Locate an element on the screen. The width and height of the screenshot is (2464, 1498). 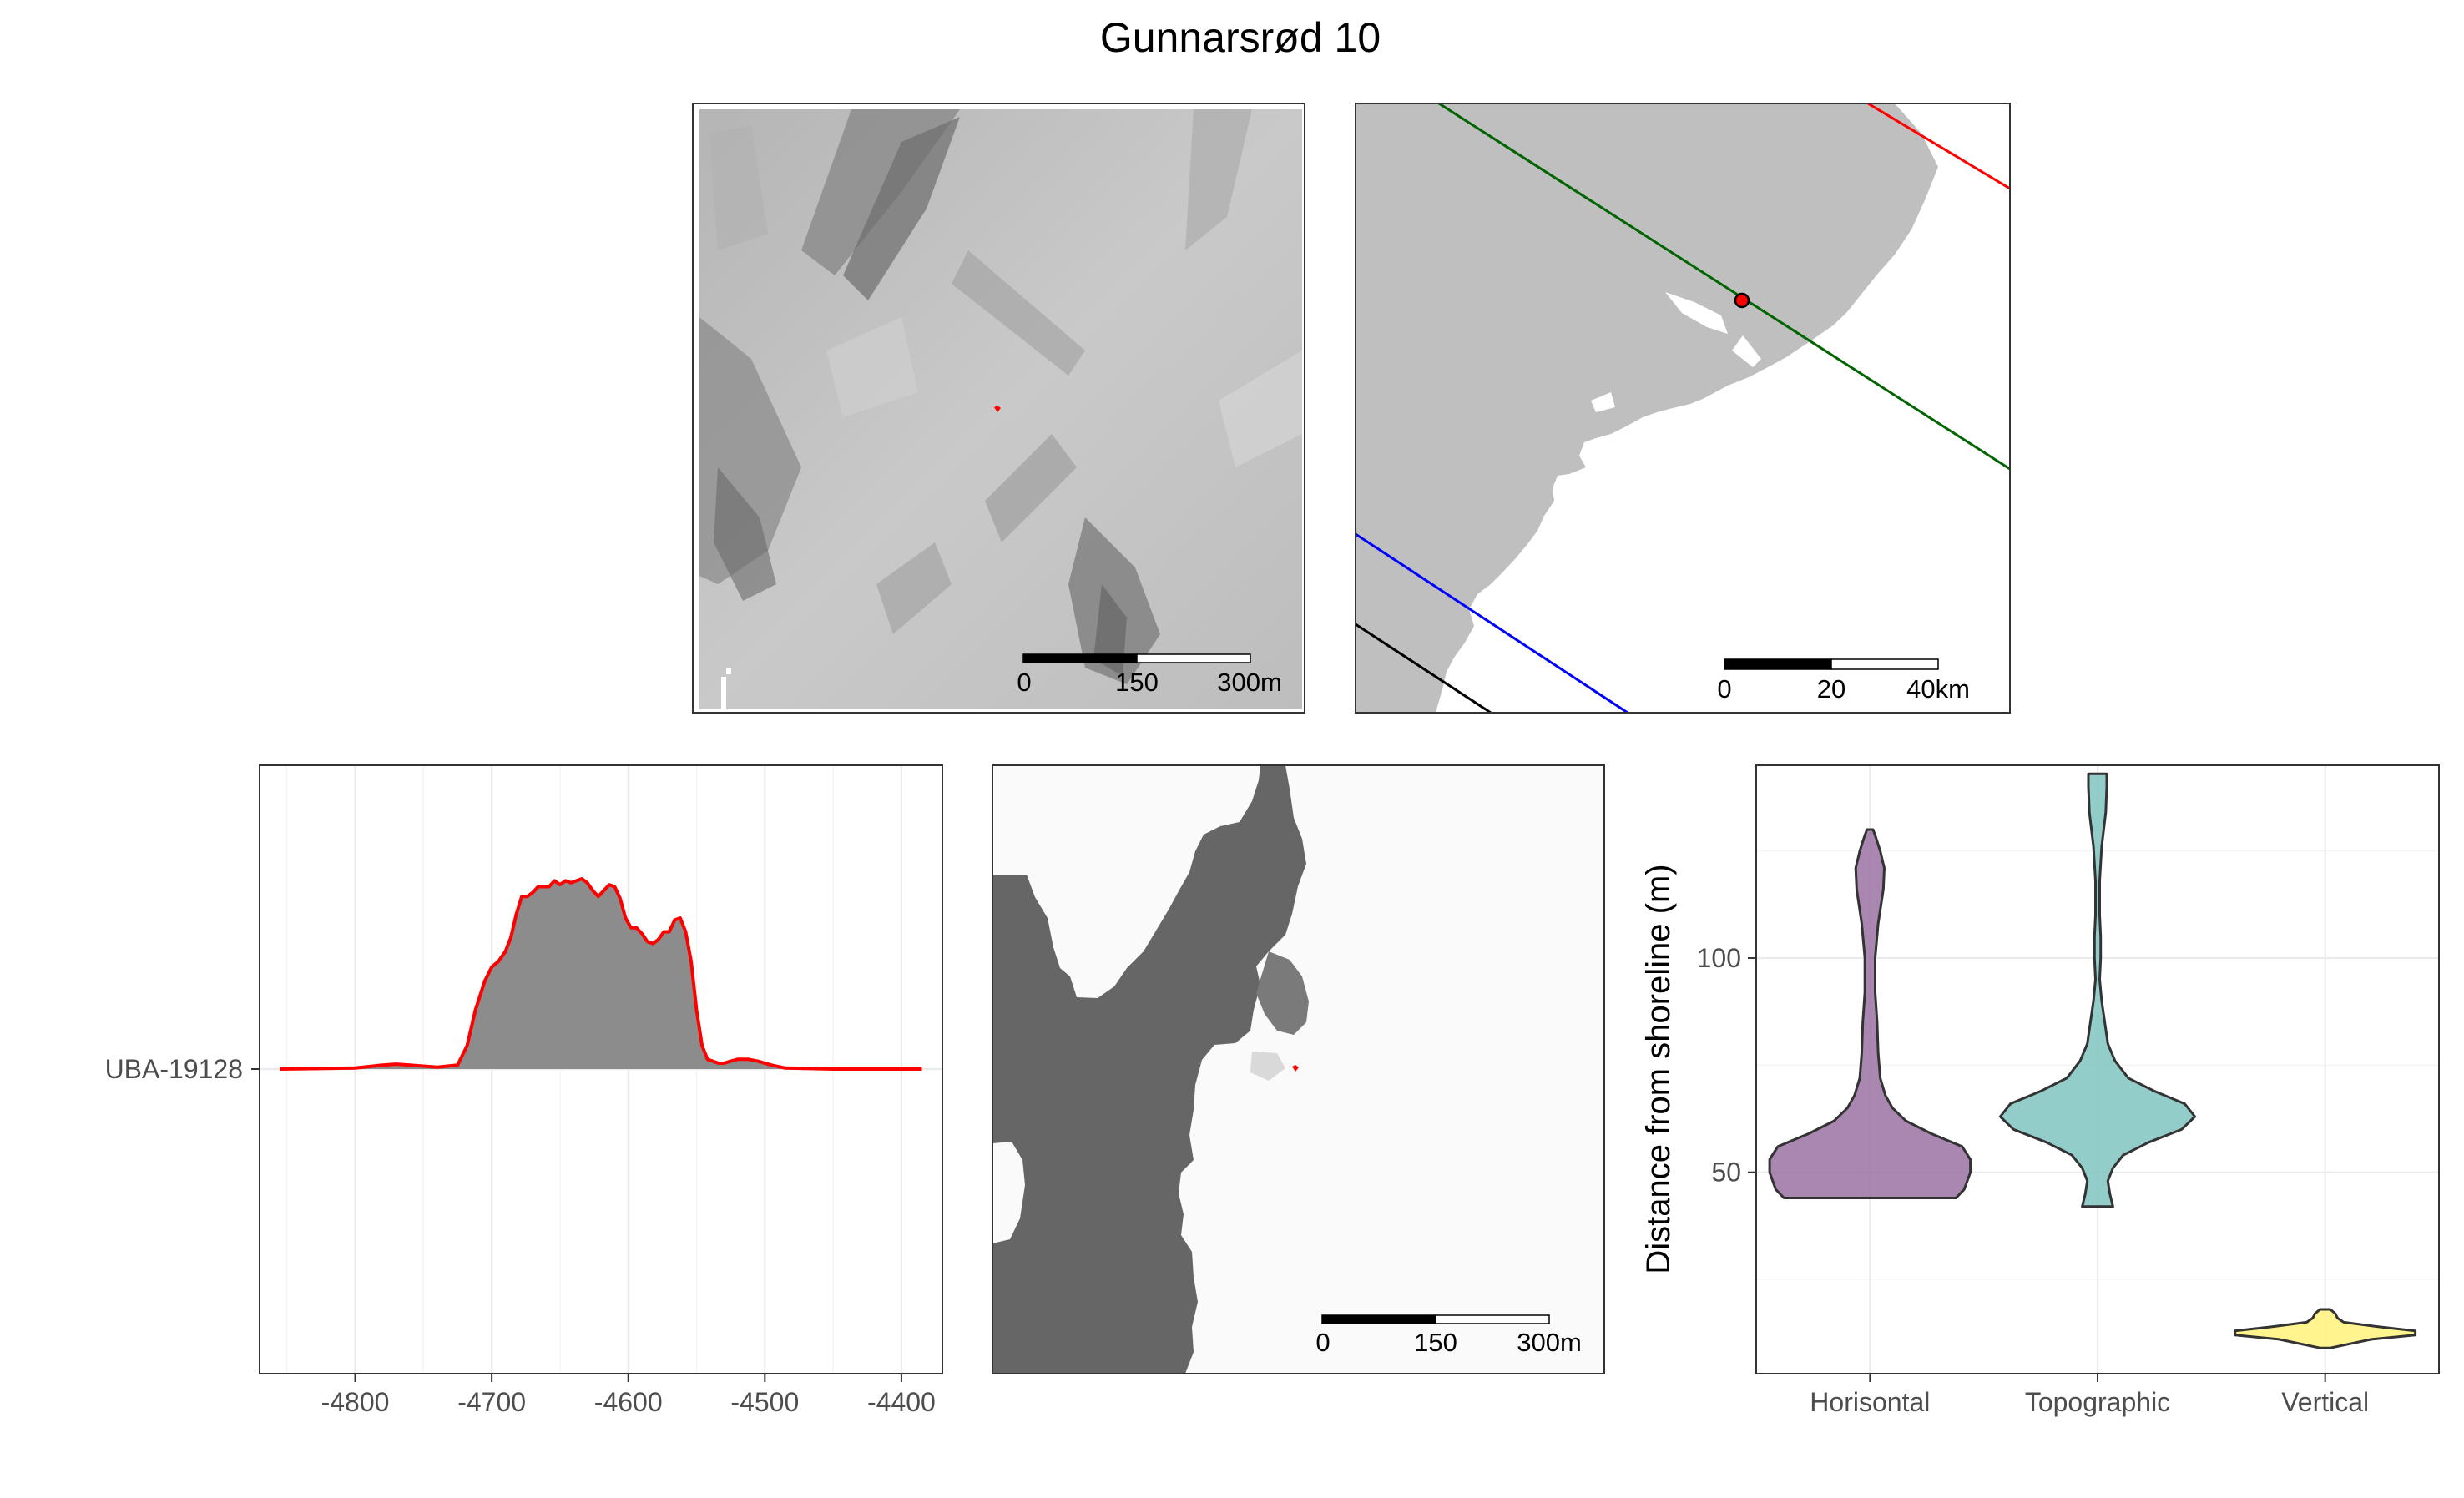
y-tick-label: 50 is located at coordinates (1726, 1173).